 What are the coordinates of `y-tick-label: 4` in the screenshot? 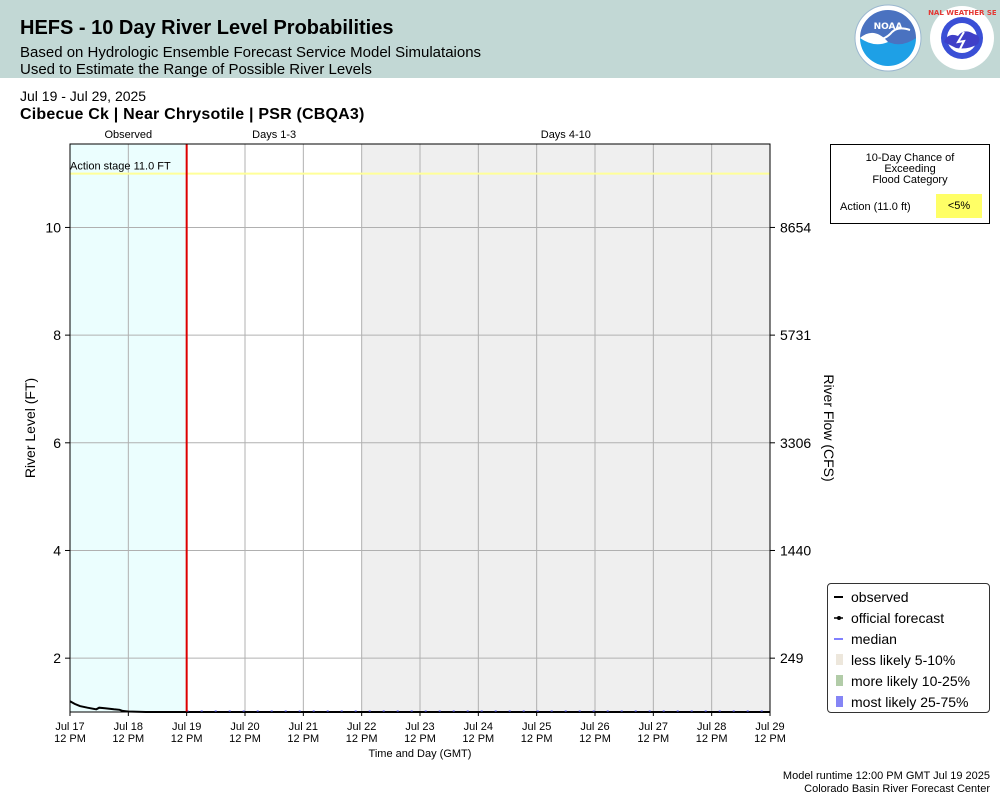 It's located at (57, 550).